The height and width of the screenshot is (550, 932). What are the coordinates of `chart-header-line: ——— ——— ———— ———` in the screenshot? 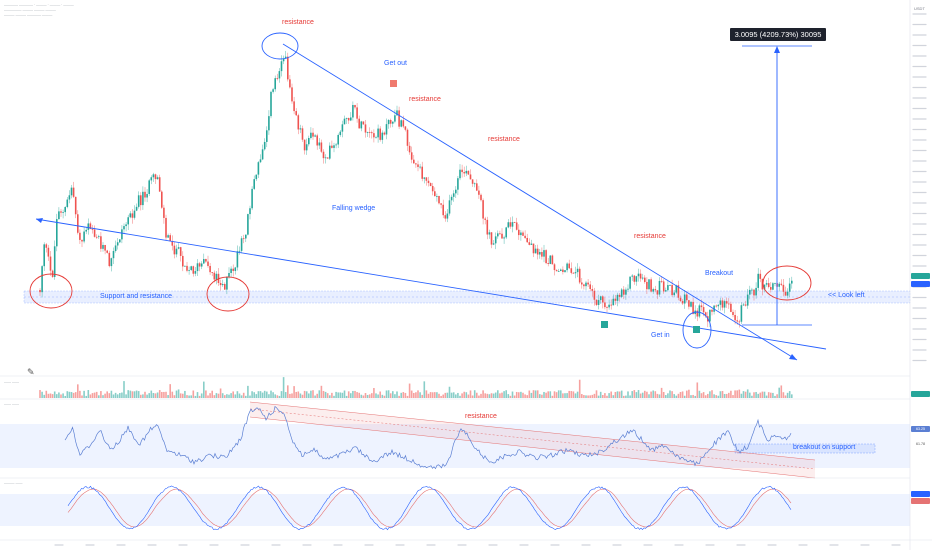 It's located at (28, 15).